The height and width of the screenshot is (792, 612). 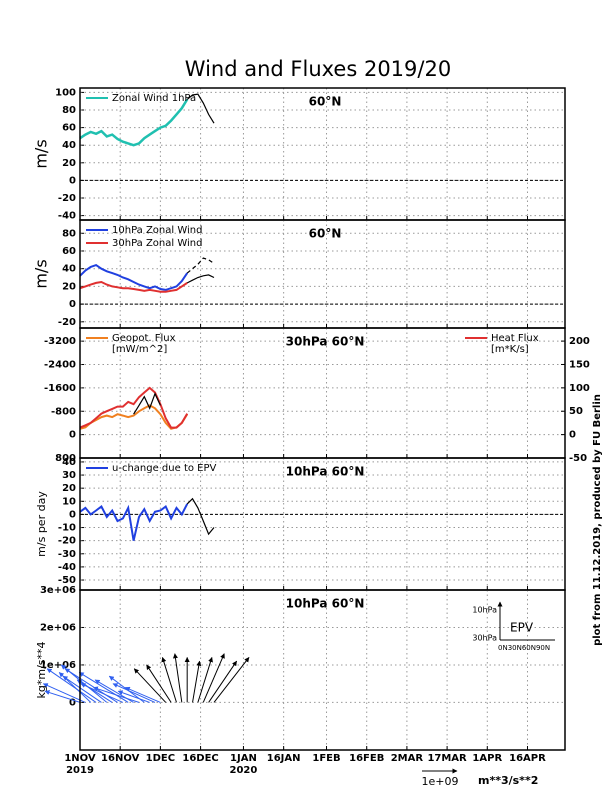 What do you see at coordinates (67, 580) in the screenshot?
I see `y-tick-label: -50` at bounding box center [67, 580].